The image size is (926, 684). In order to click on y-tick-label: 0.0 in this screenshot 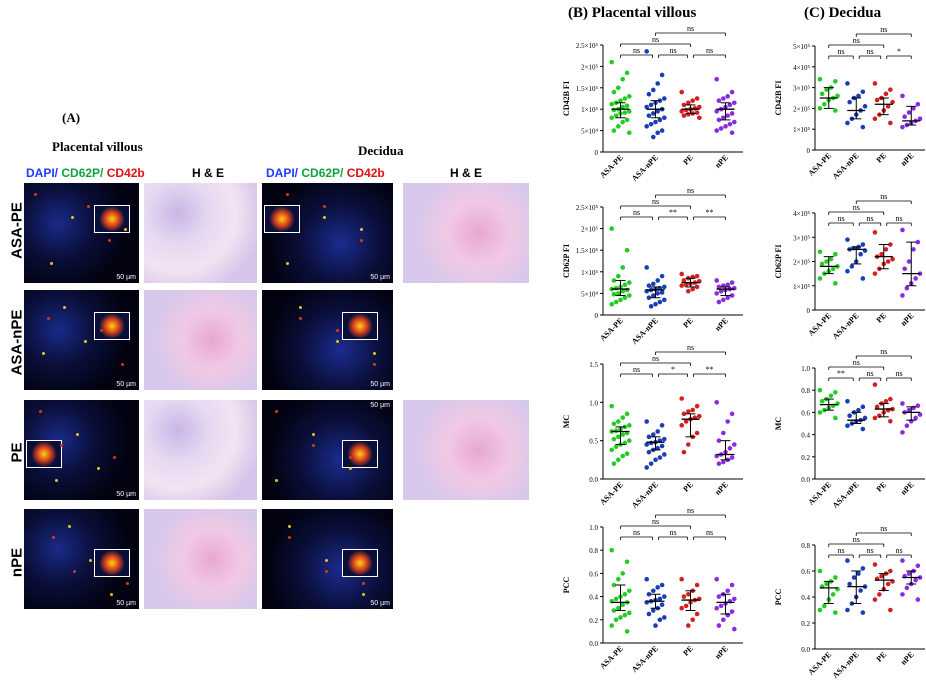, I will do `click(593, 644)`.